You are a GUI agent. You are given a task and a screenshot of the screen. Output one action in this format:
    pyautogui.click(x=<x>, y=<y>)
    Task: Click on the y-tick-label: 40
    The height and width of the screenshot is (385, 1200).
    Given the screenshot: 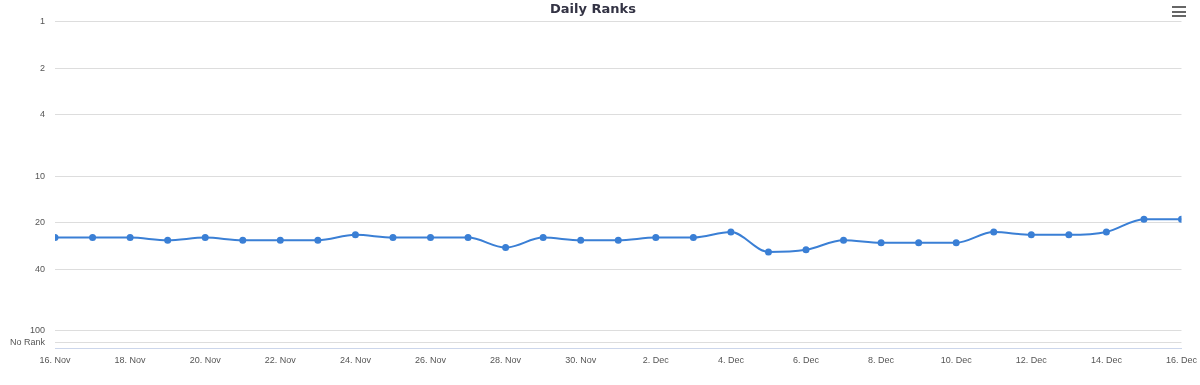 What is the action you would take?
    pyautogui.click(x=40, y=268)
    